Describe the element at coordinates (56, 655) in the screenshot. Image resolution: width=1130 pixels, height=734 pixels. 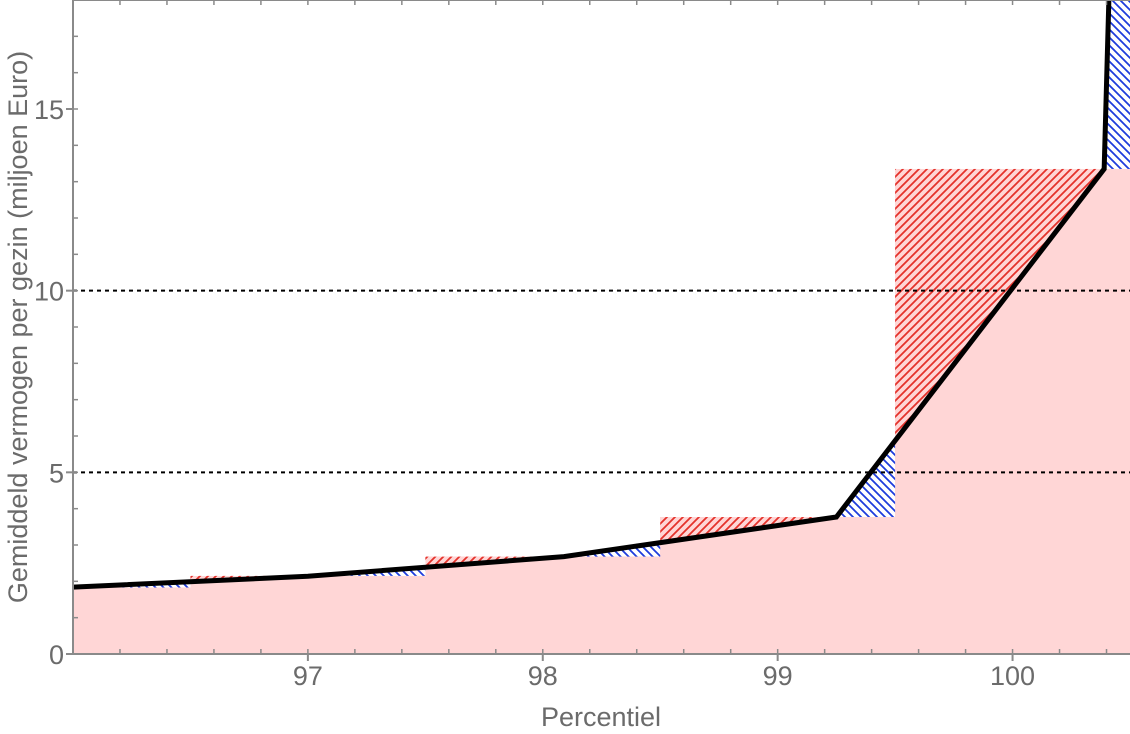
I see `y-tick-label: 0` at that location.